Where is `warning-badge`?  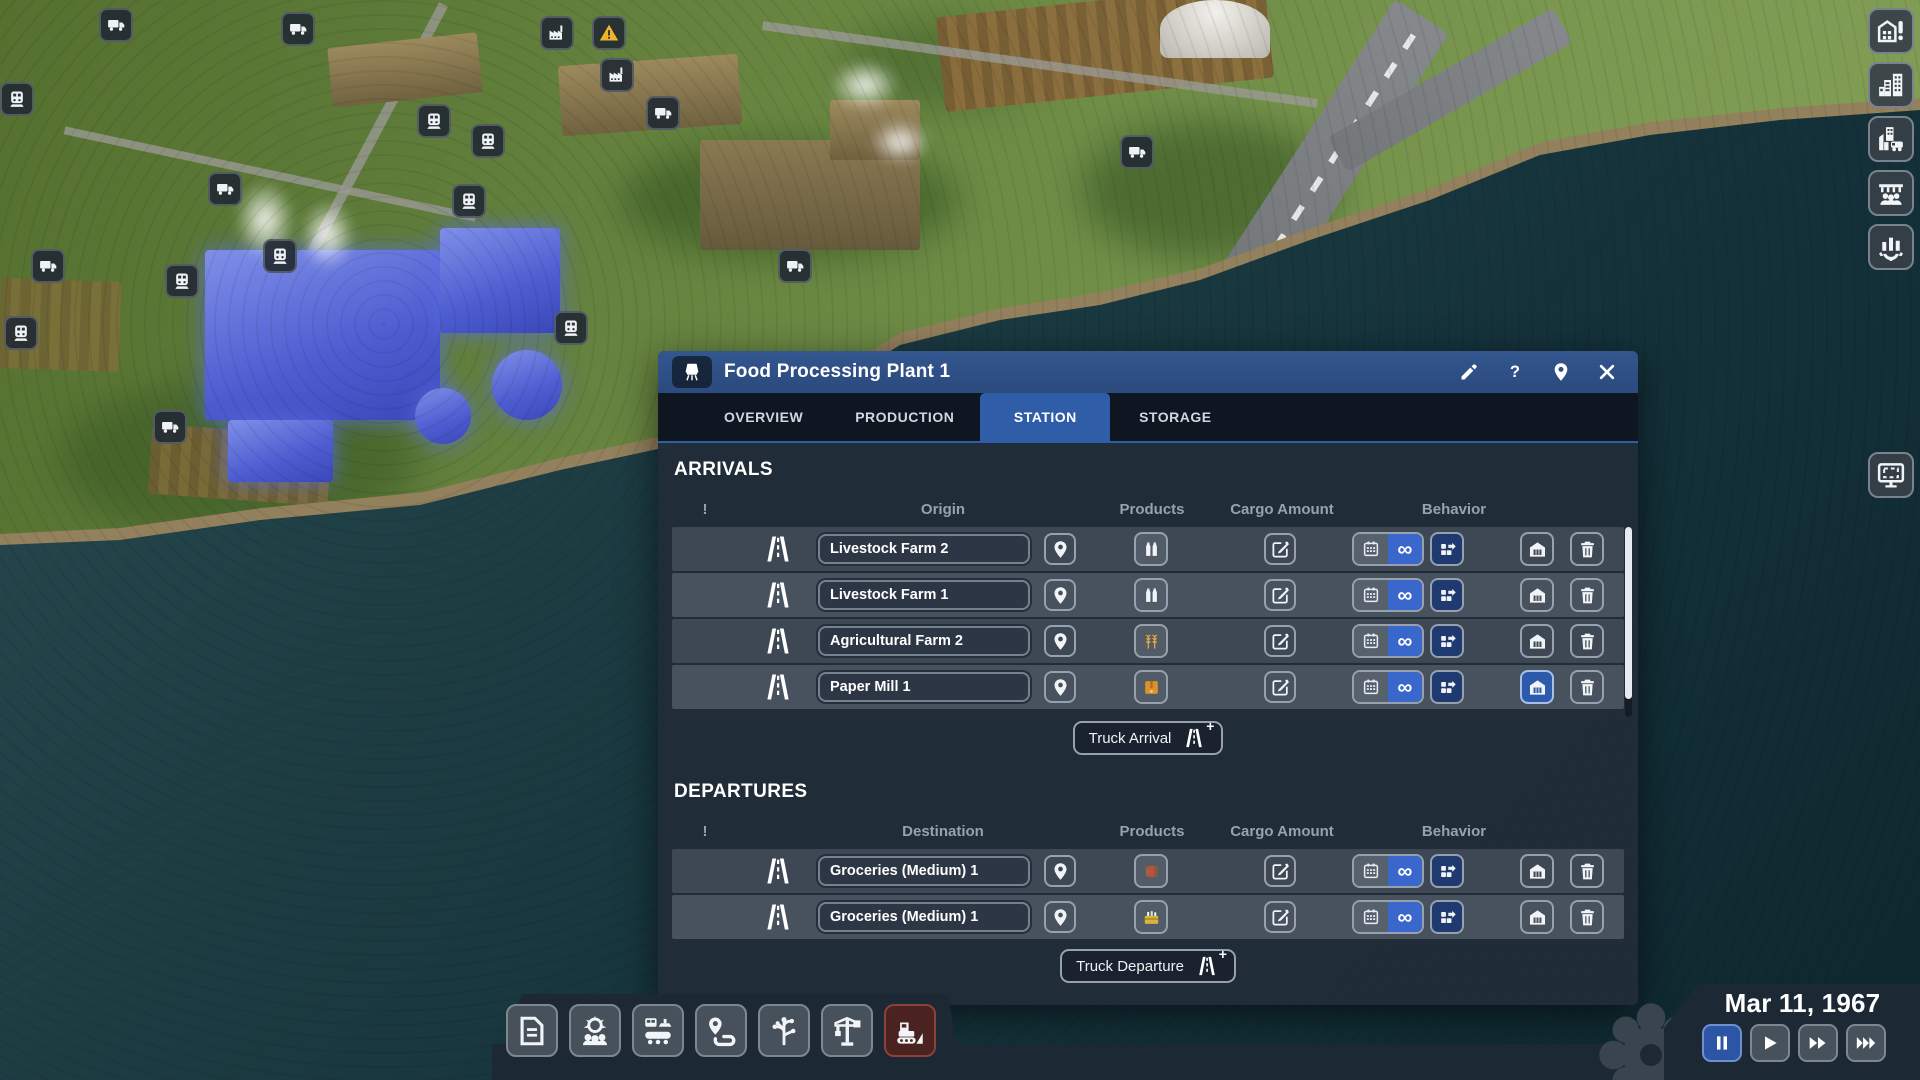
warning-badge is located at coordinates (609, 33).